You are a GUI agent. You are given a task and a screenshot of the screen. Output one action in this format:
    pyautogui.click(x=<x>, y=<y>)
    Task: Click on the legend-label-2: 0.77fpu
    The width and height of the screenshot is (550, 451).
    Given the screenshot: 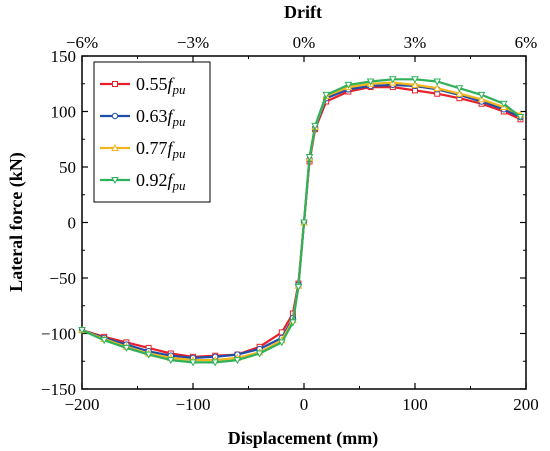 What is the action you would take?
    pyautogui.click(x=161, y=149)
    